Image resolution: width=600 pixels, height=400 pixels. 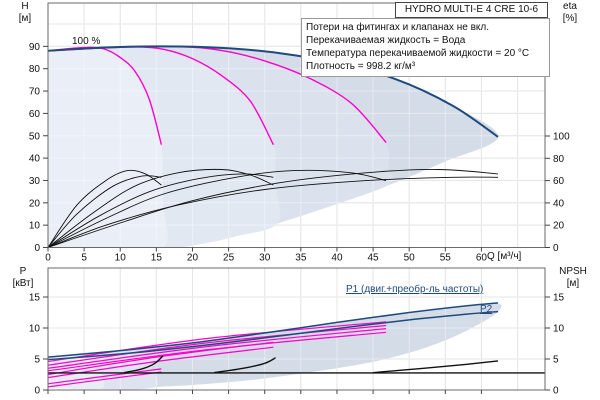 I want to click on p1-curve-label: P1 (двиг.+преобр-ль частоты), so click(x=415, y=289).